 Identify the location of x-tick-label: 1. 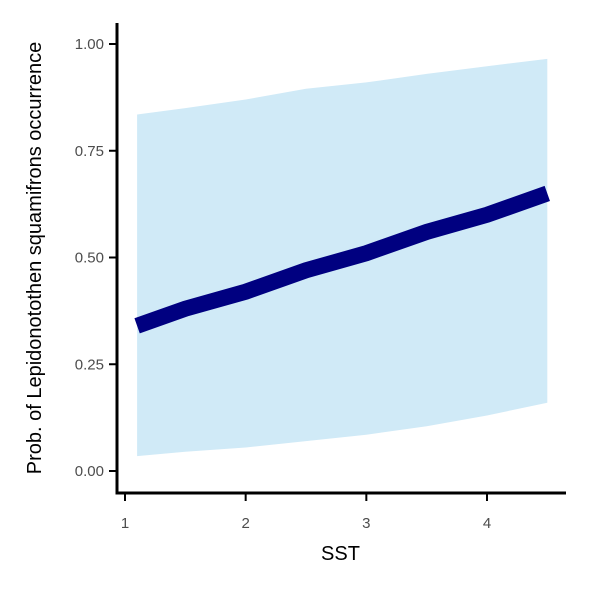
(125, 523).